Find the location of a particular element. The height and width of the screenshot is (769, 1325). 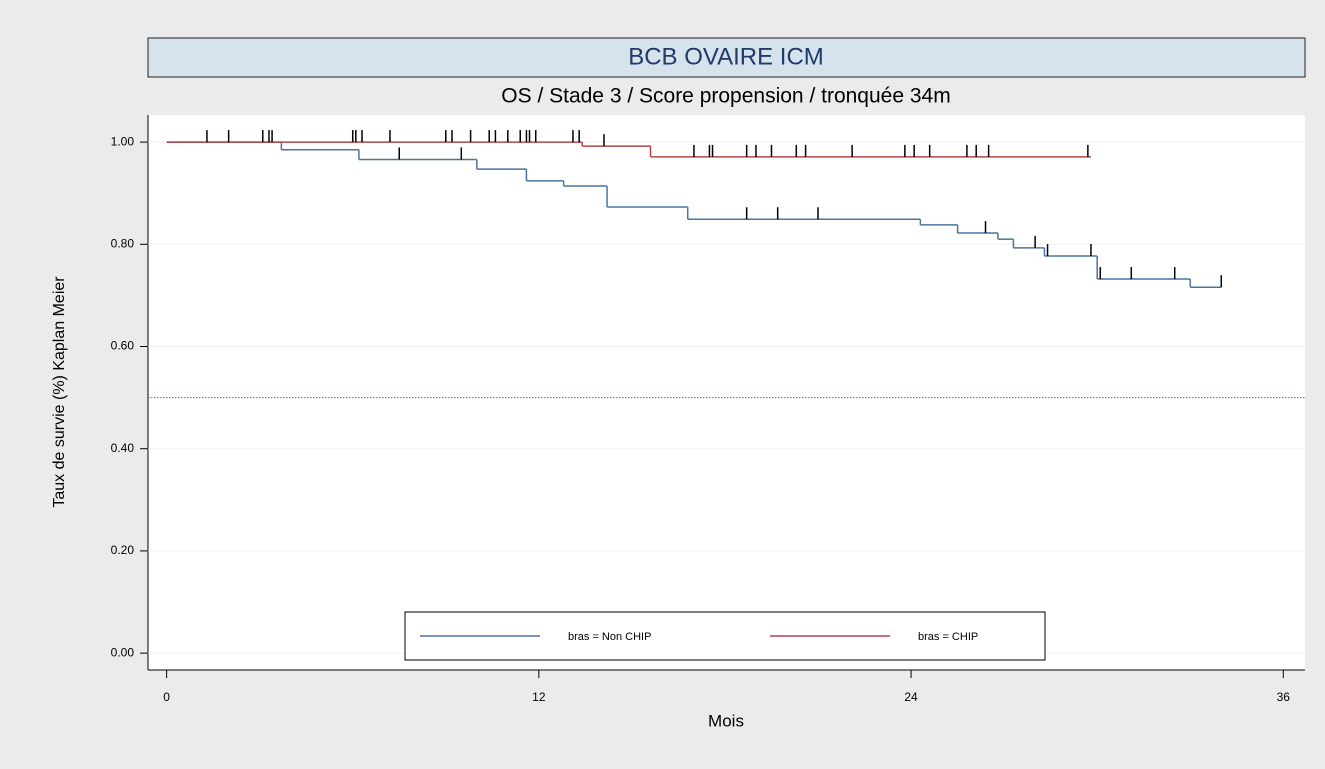

x-tick-label: 24 is located at coordinates (911, 697).